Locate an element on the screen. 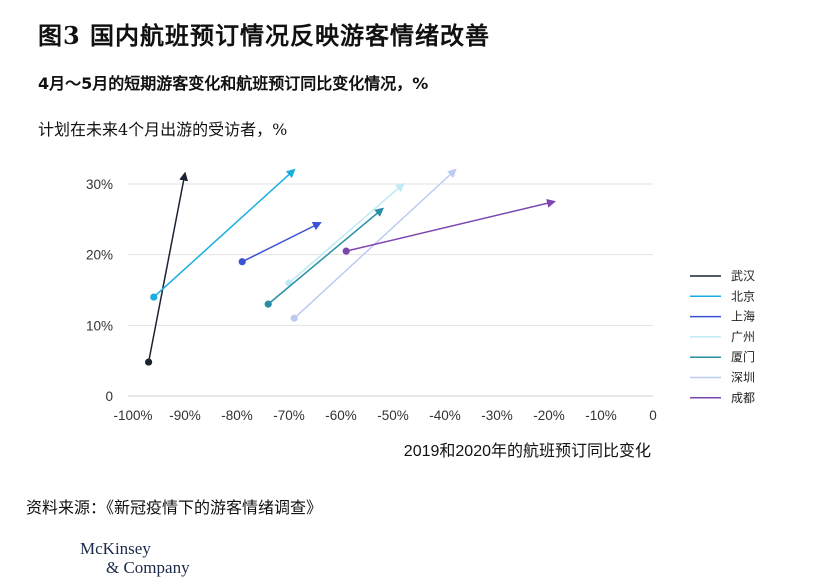  legend-label: 武汉 is located at coordinates (743, 276).